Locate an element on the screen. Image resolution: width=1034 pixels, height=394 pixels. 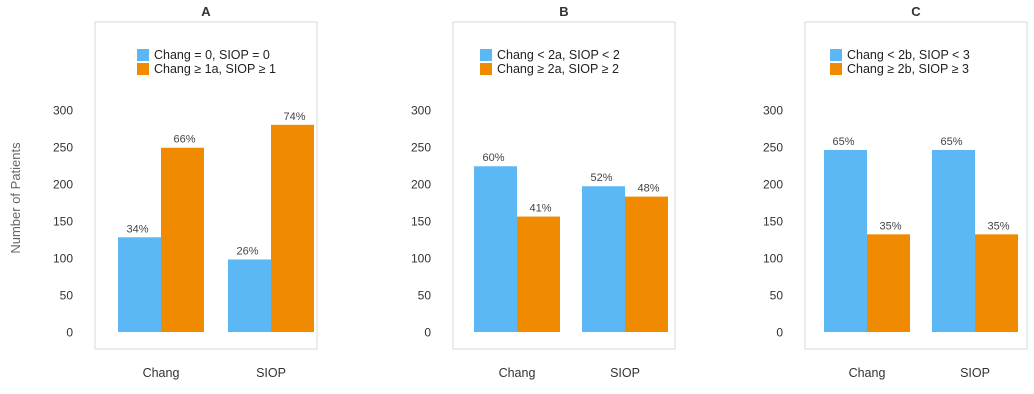
data-label: 52% is located at coordinates (601, 178).